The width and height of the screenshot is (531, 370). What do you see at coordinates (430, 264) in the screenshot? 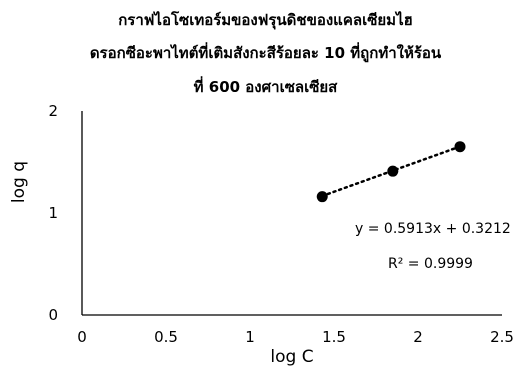
I see `r-squared-label: R² = 0.9999` at bounding box center [430, 264].